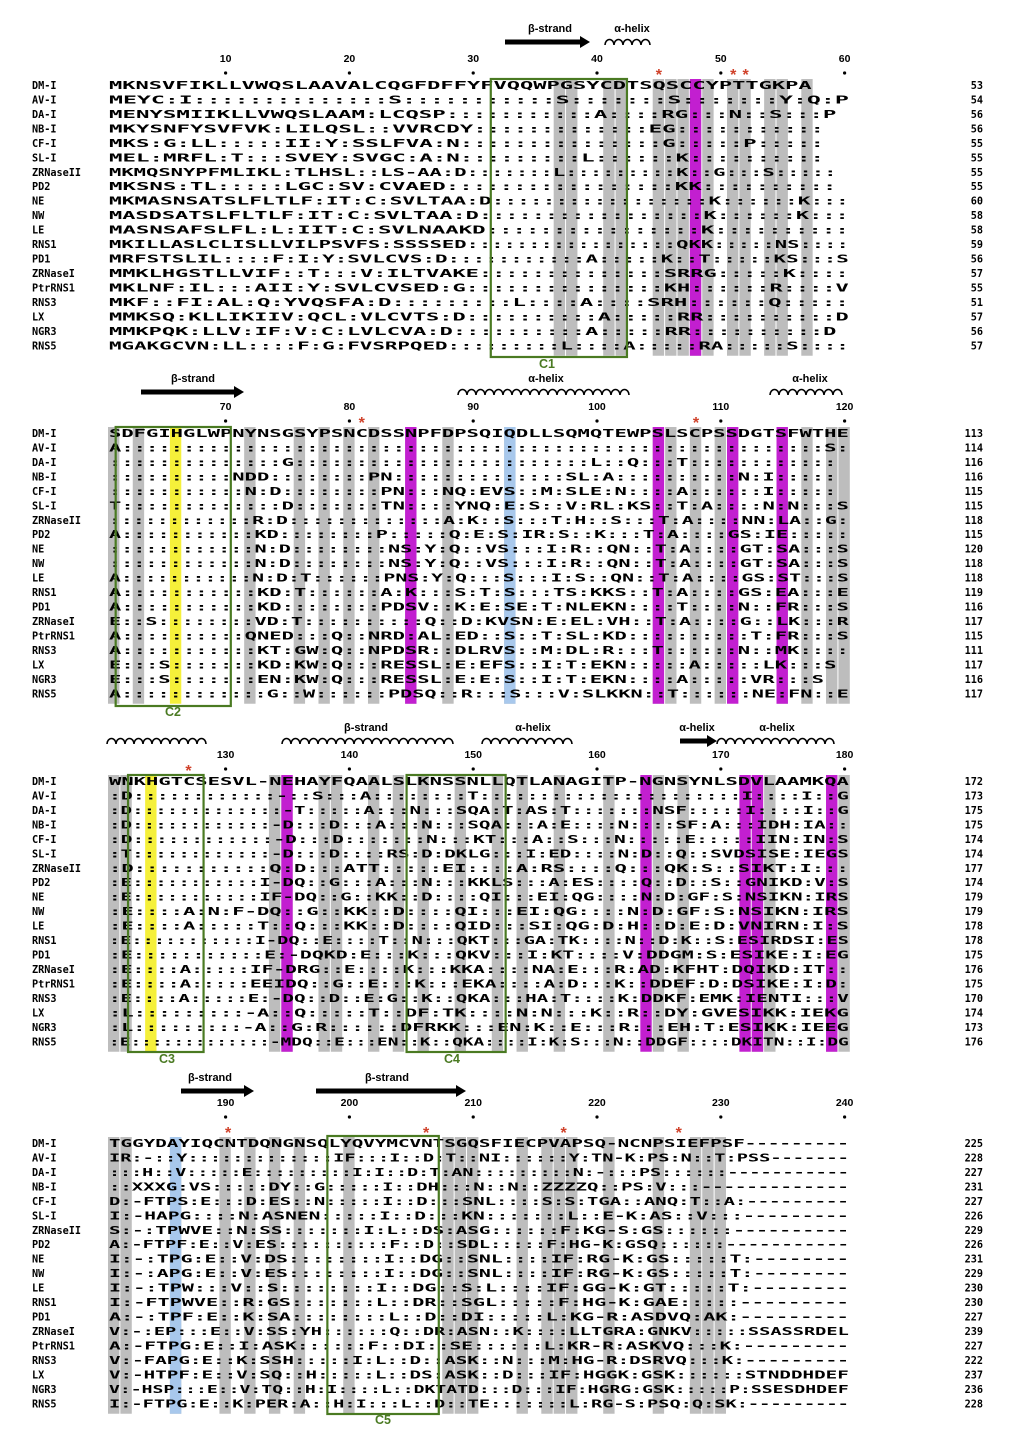 This screenshot has height=1449, width=1016. Describe the element at coordinates (974, 651) in the screenshot. I see `sequence-end-number: 111` at that location.